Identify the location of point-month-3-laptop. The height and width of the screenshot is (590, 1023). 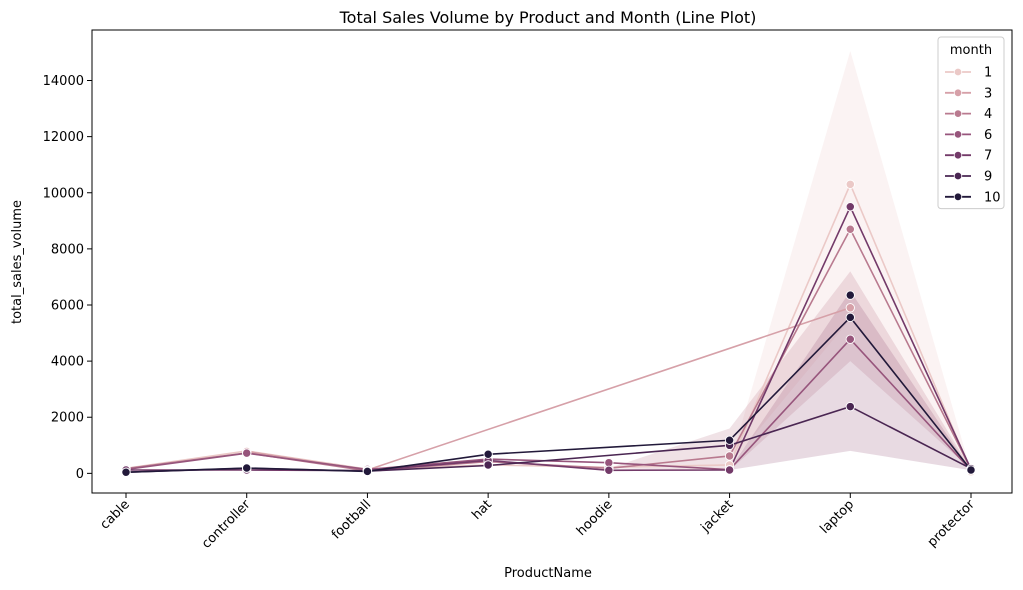
(850, 308).